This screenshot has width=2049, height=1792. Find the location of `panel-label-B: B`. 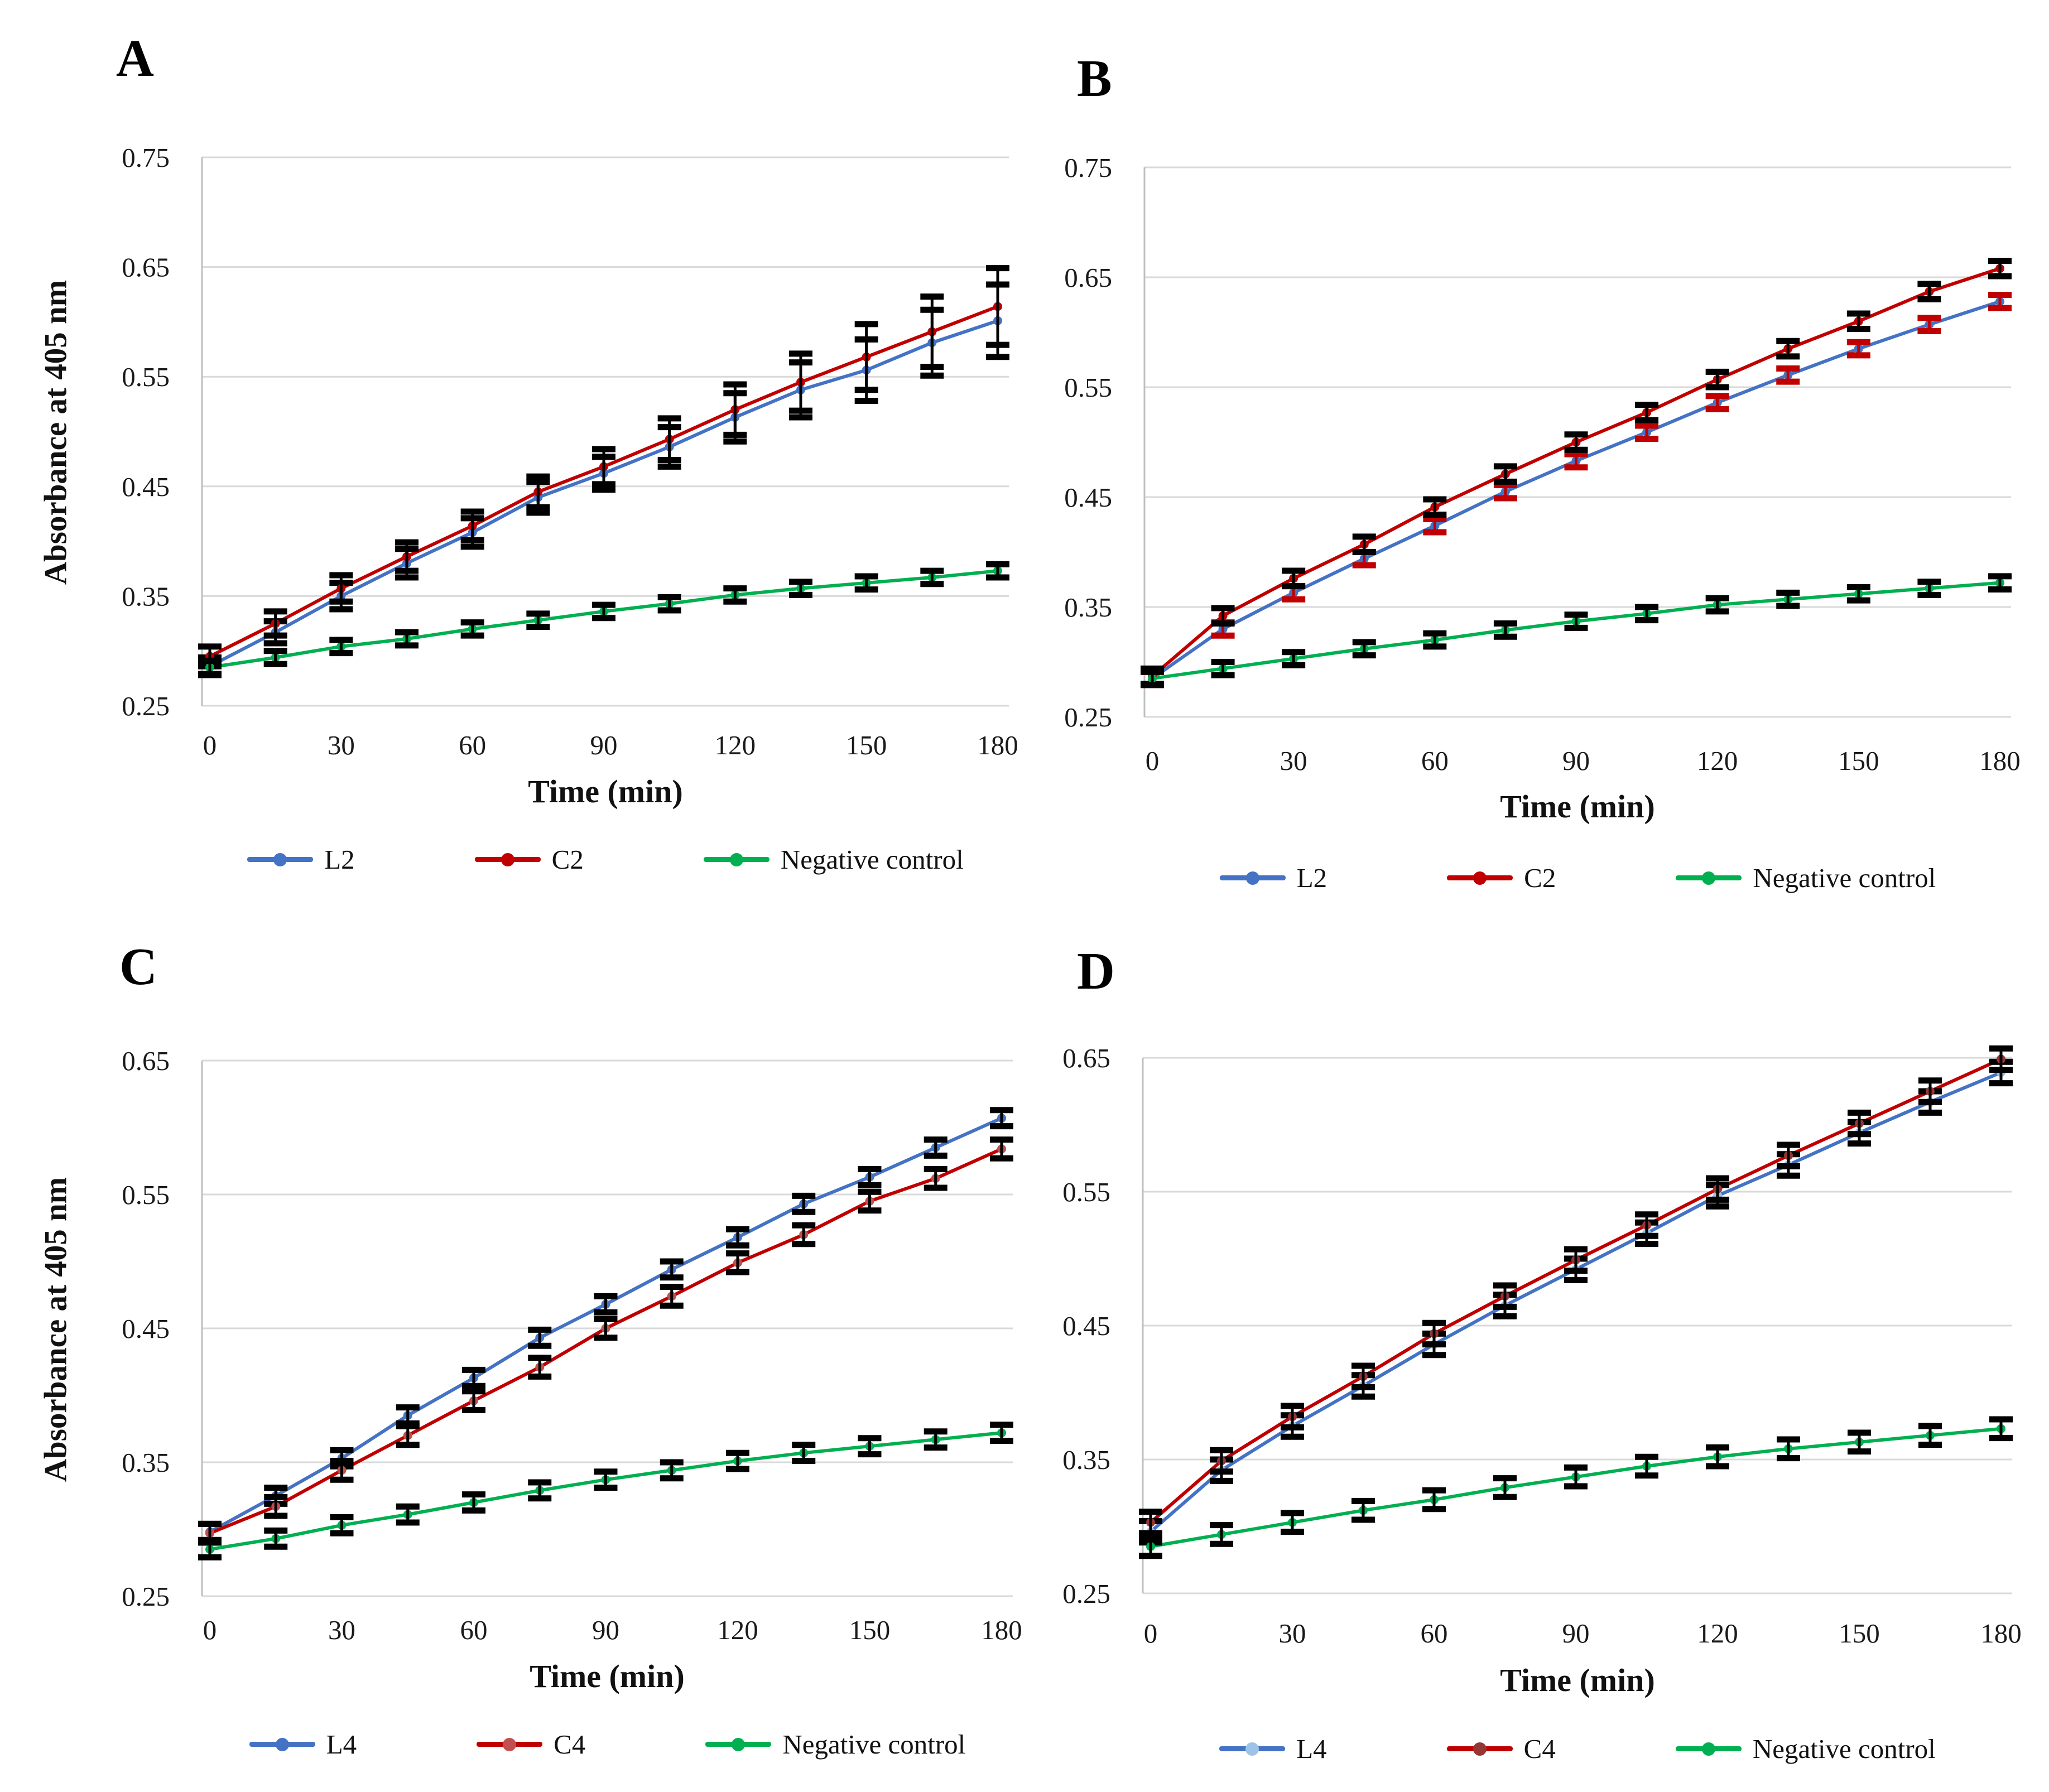

panel-label-B: B is located at coordinates (1094, 79).